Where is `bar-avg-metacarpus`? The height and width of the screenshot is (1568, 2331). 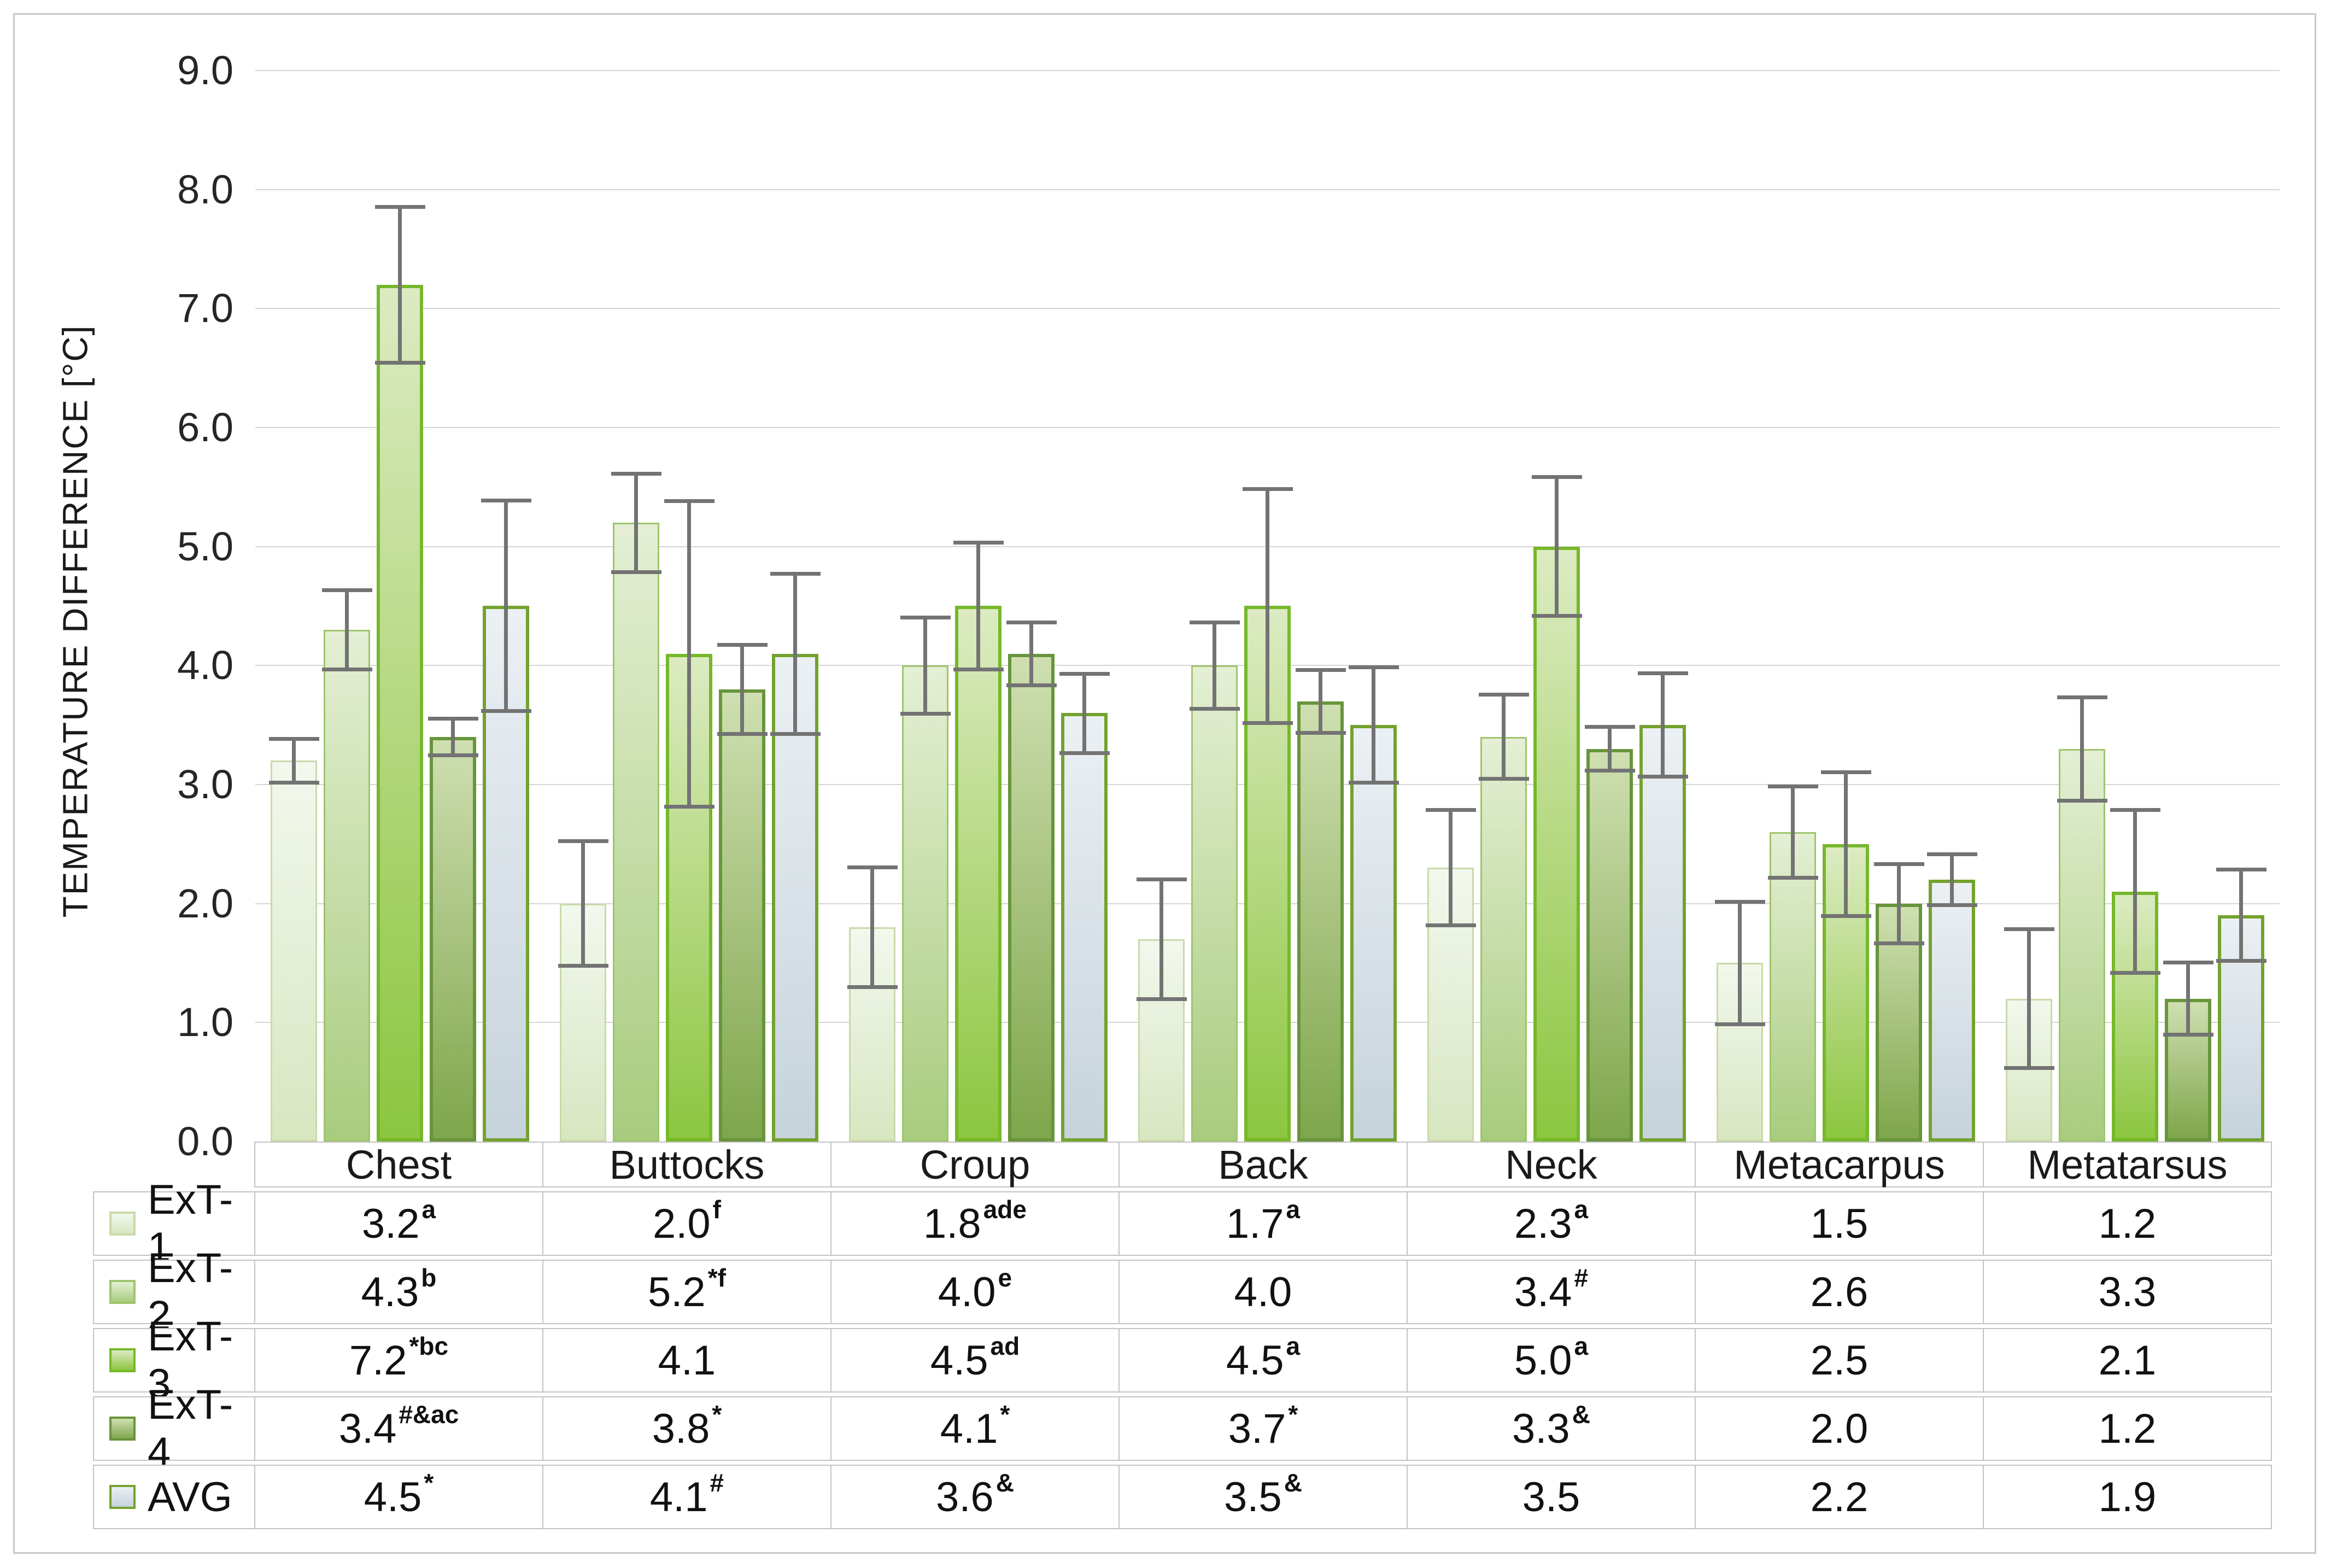
bar-avg-metacarpus is located at coordinates (1952, 1011).